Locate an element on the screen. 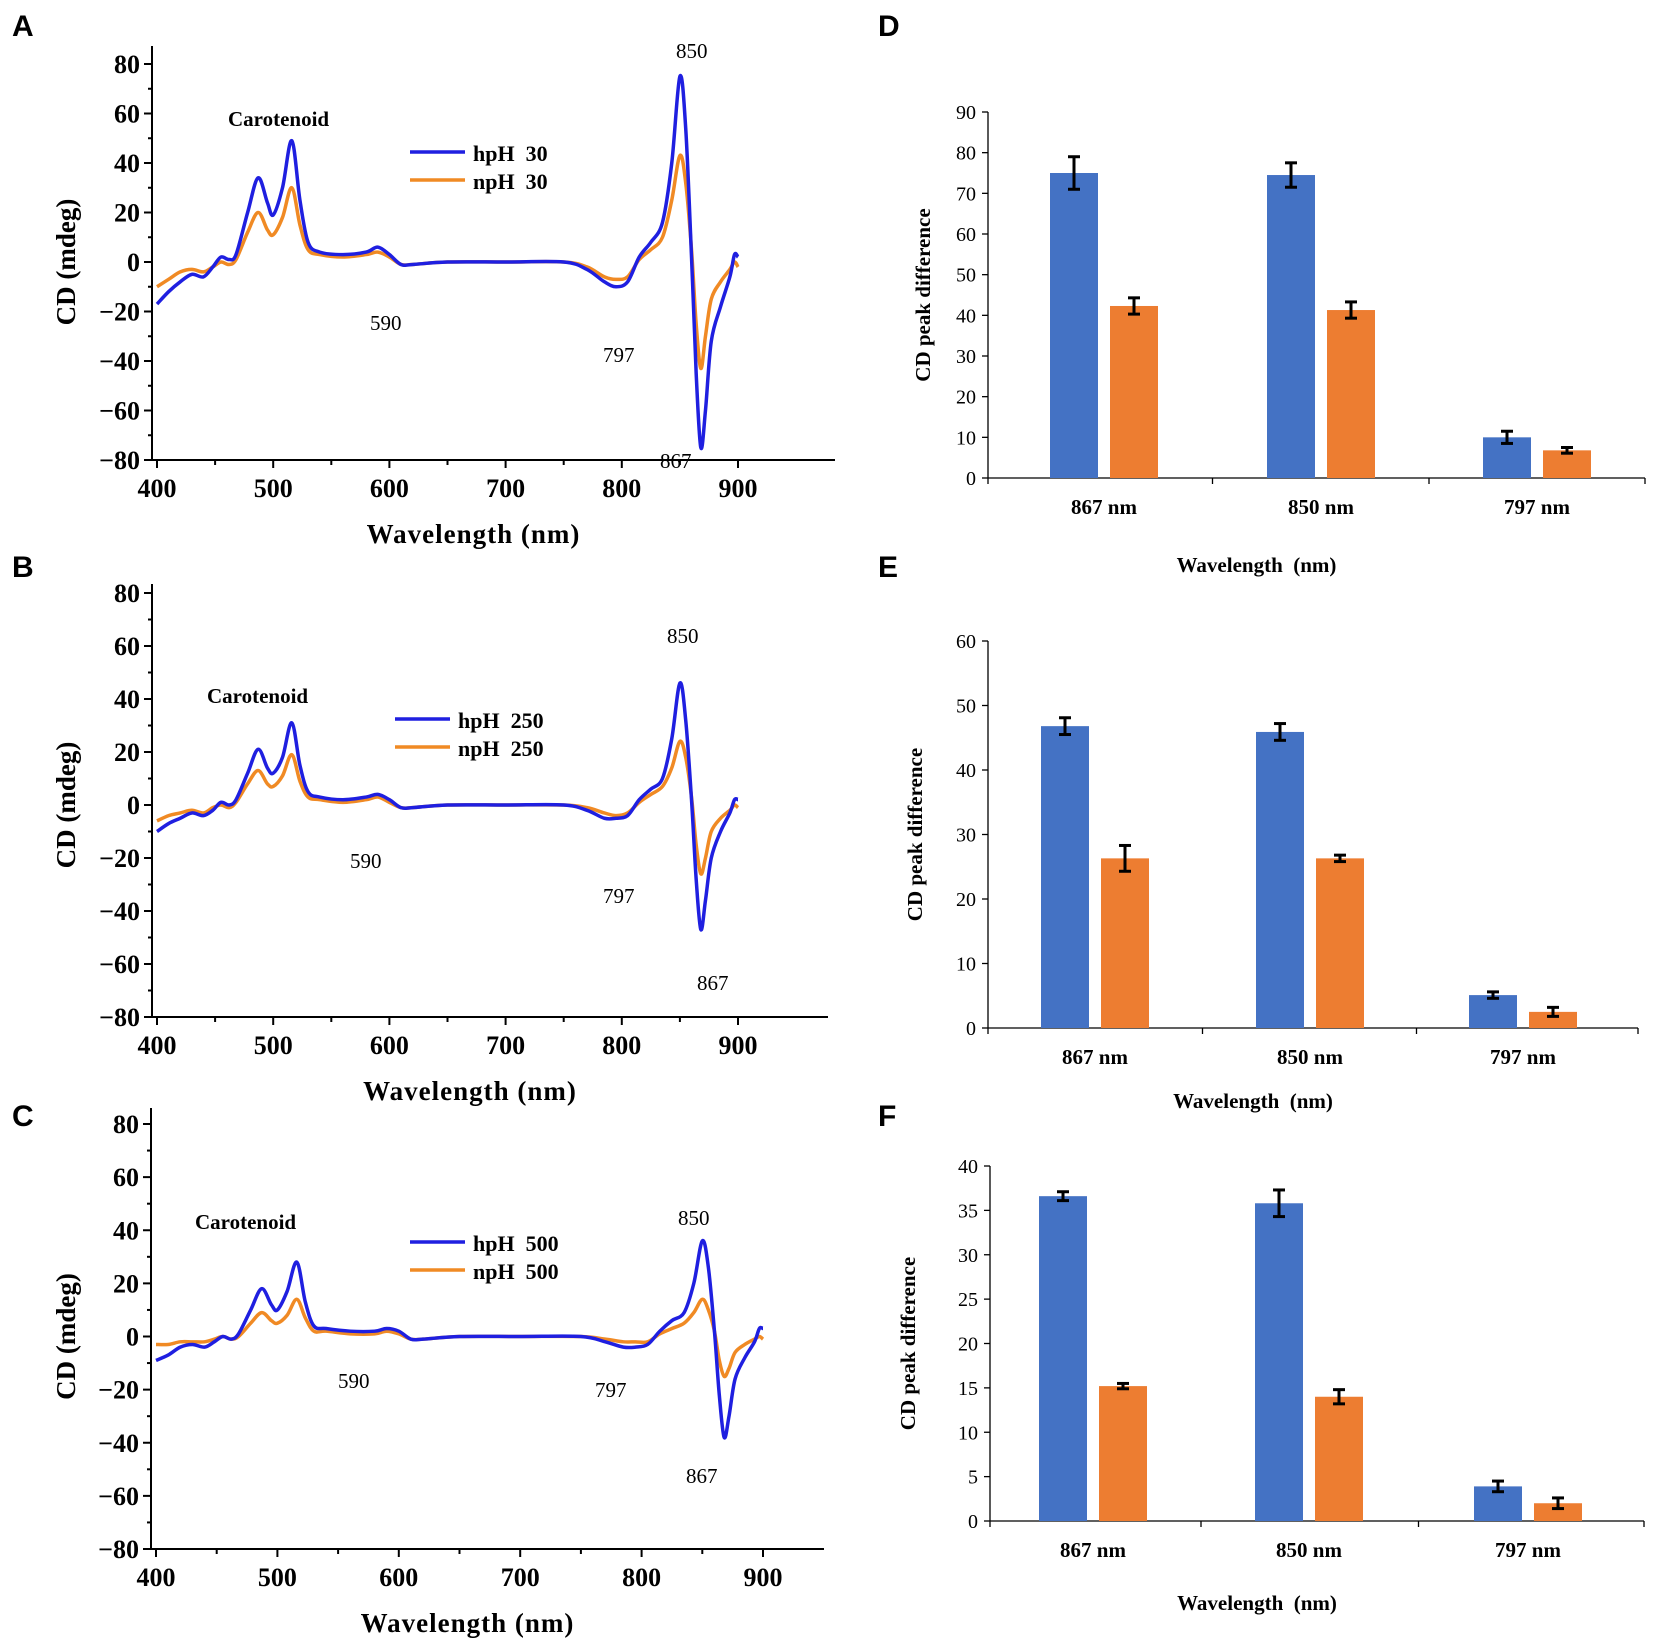  y-tick-label: 50 is located at coordinates (966, 707).